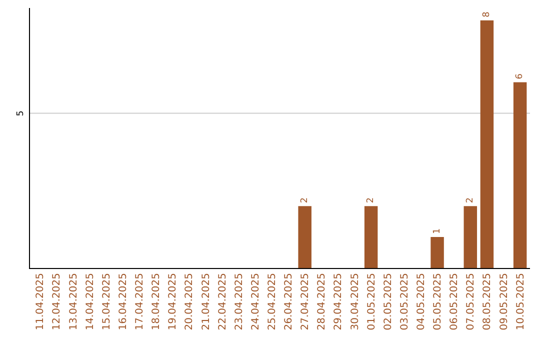 The height and width of the screenshot is (340, 540). Describe the element at coordinates (106, 301) in the screenshot. I see `x-tick-label: 15.04.2025` at that location.